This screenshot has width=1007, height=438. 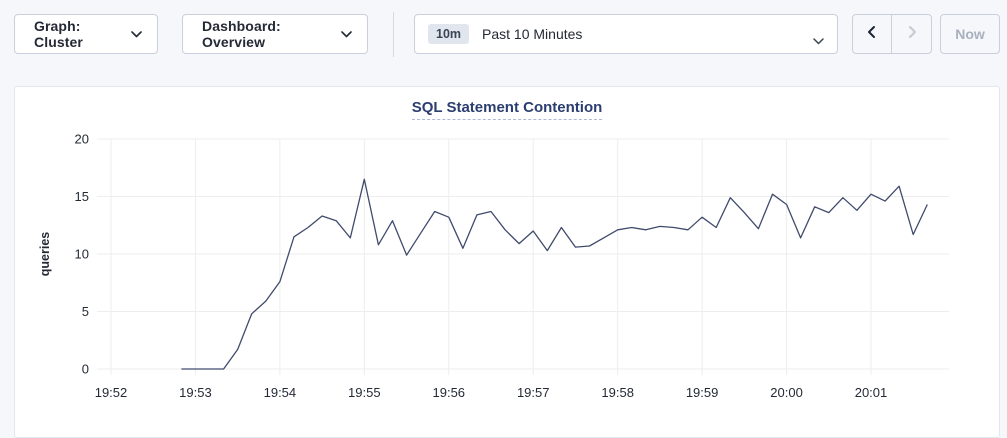 What do you see at coordinates (280, 392) in the screenshot?
I see `x-tick-label: 19:54` at bounding box center [280, 392].